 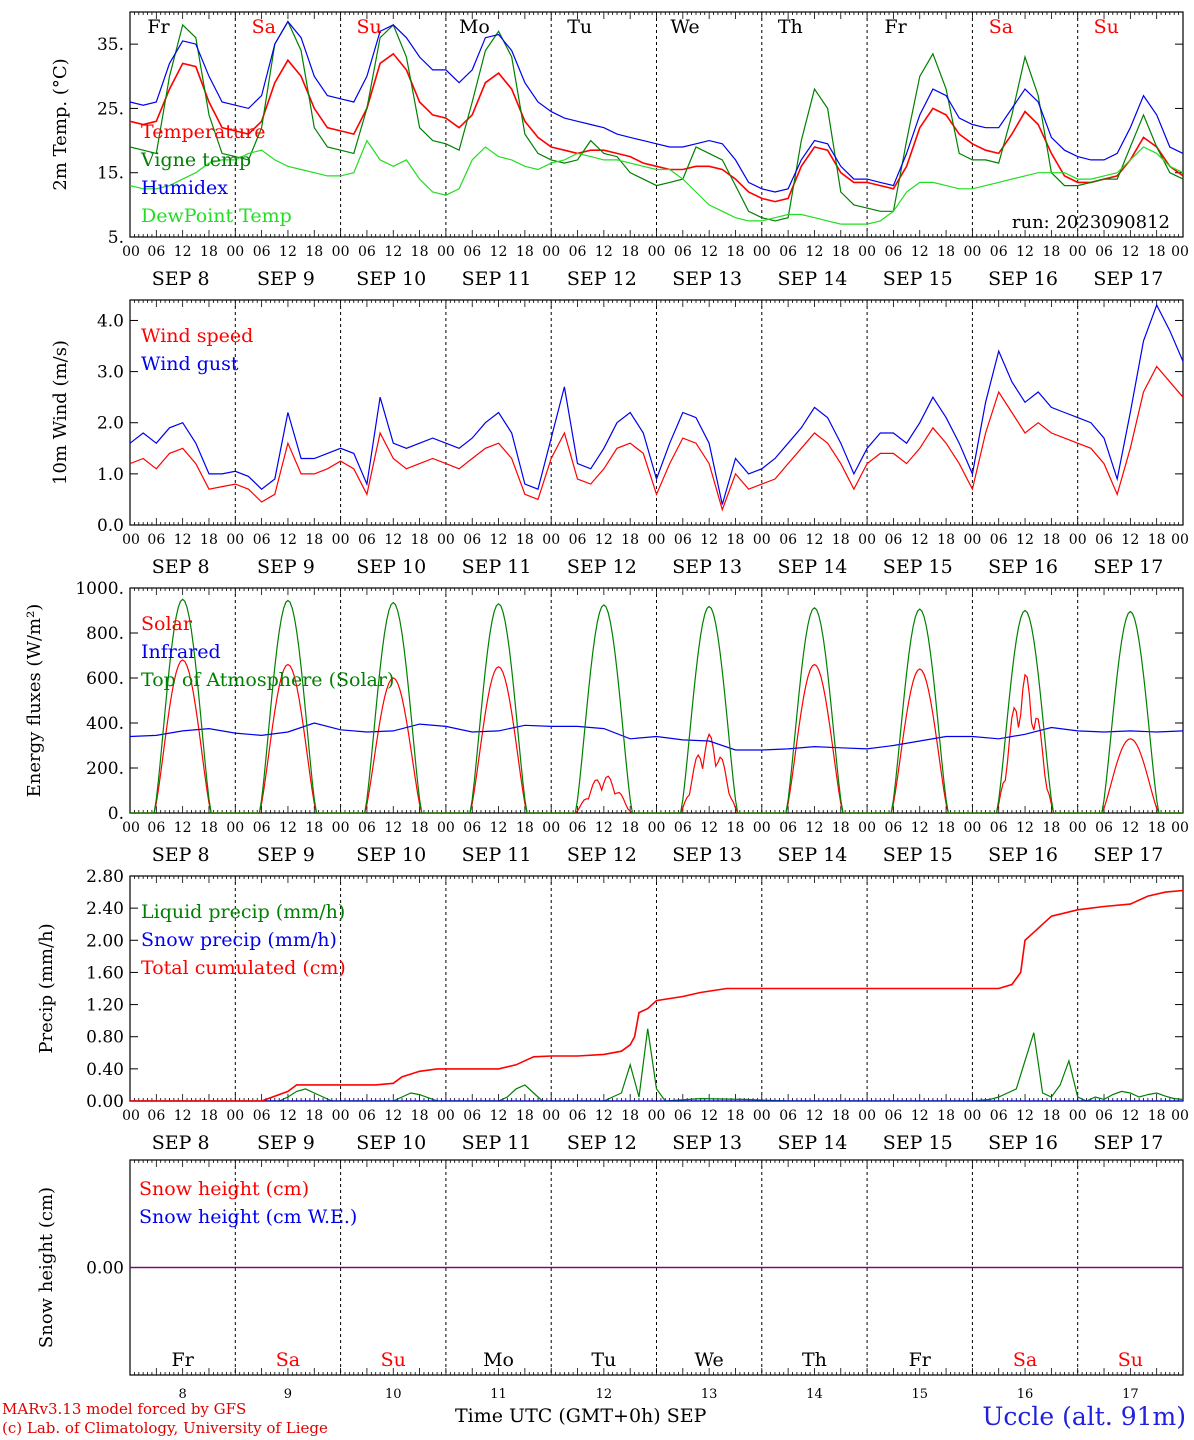 I want to click on y-tick-label: 0.00, so click(x=105, y=1102).